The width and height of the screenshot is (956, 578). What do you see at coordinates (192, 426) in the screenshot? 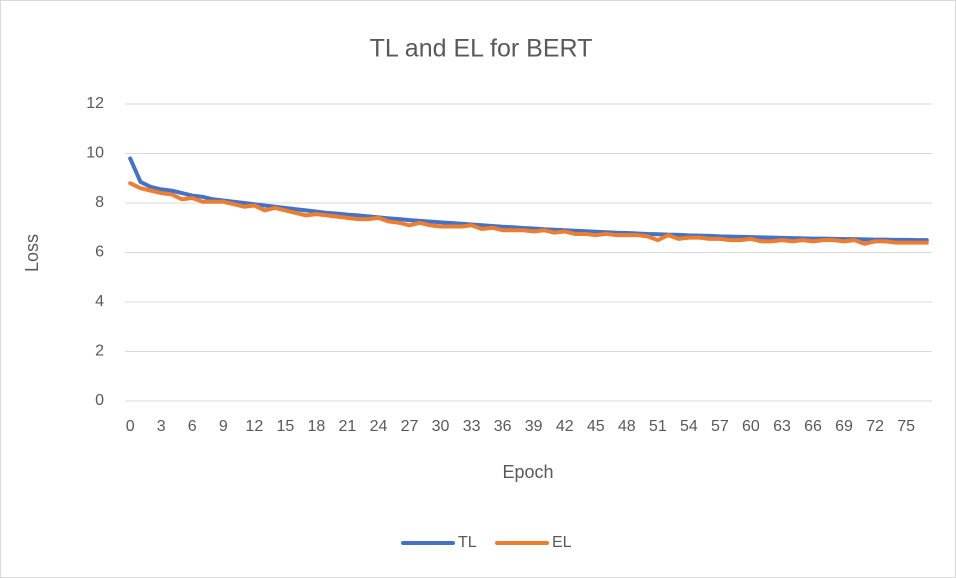
I see `x-tick-label: 6` at bounding box center [192, 426].